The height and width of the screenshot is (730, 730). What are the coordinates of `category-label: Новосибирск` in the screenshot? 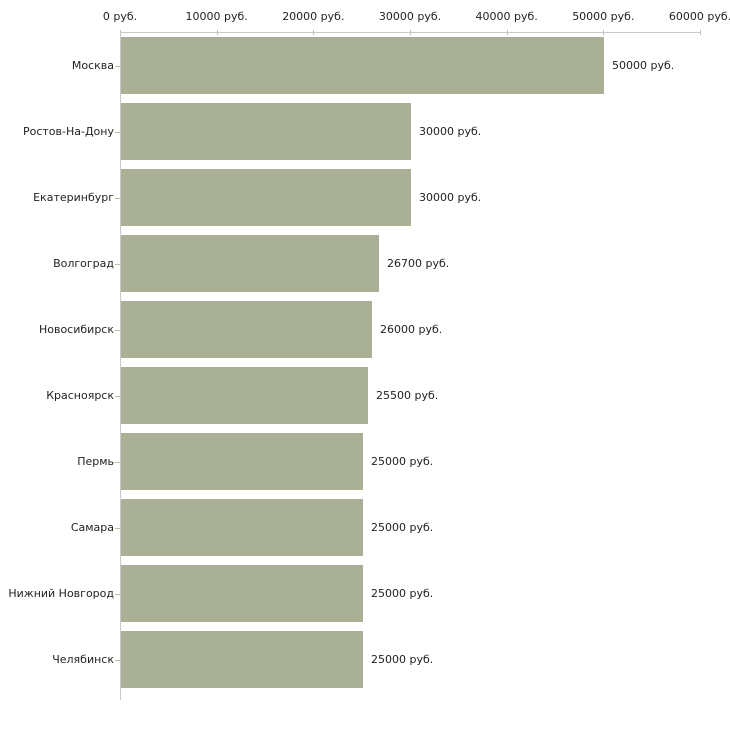 It's located at (76, 329).